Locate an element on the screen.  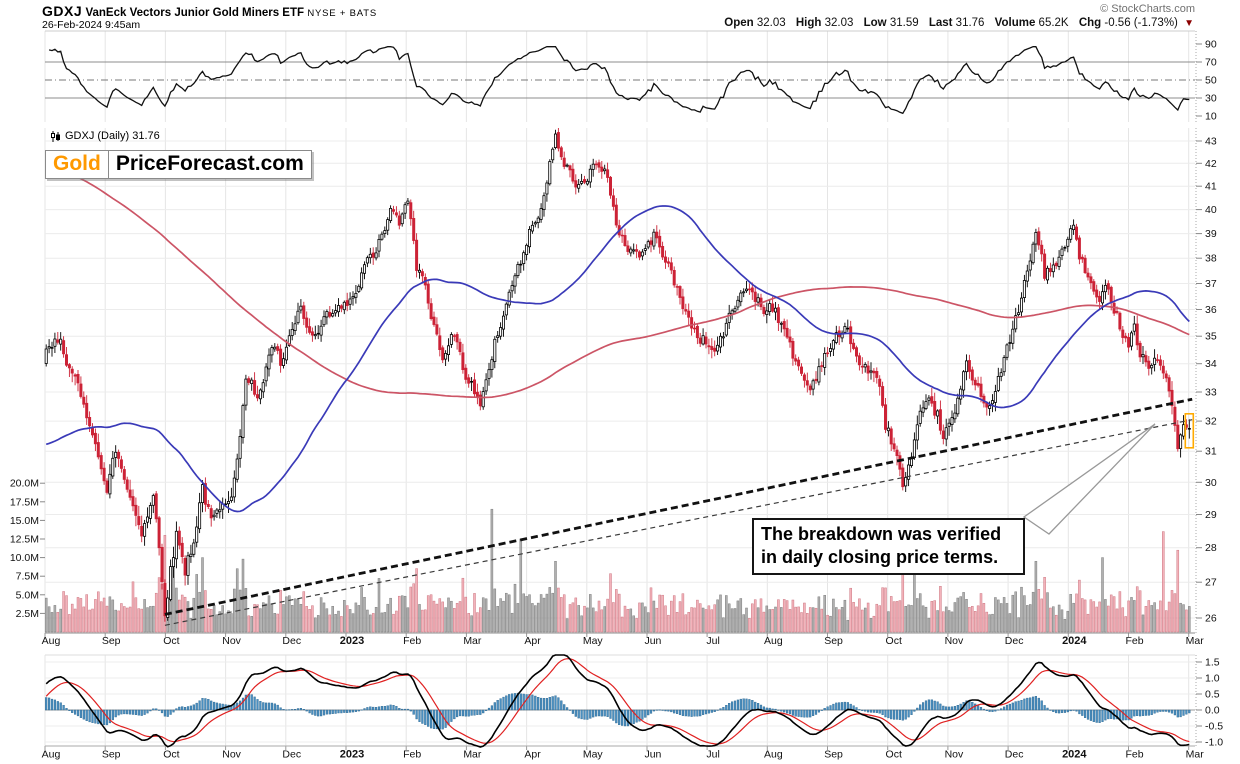
chg-value: -0.56 (-1.73%) is located at coordinates (1141, 23).